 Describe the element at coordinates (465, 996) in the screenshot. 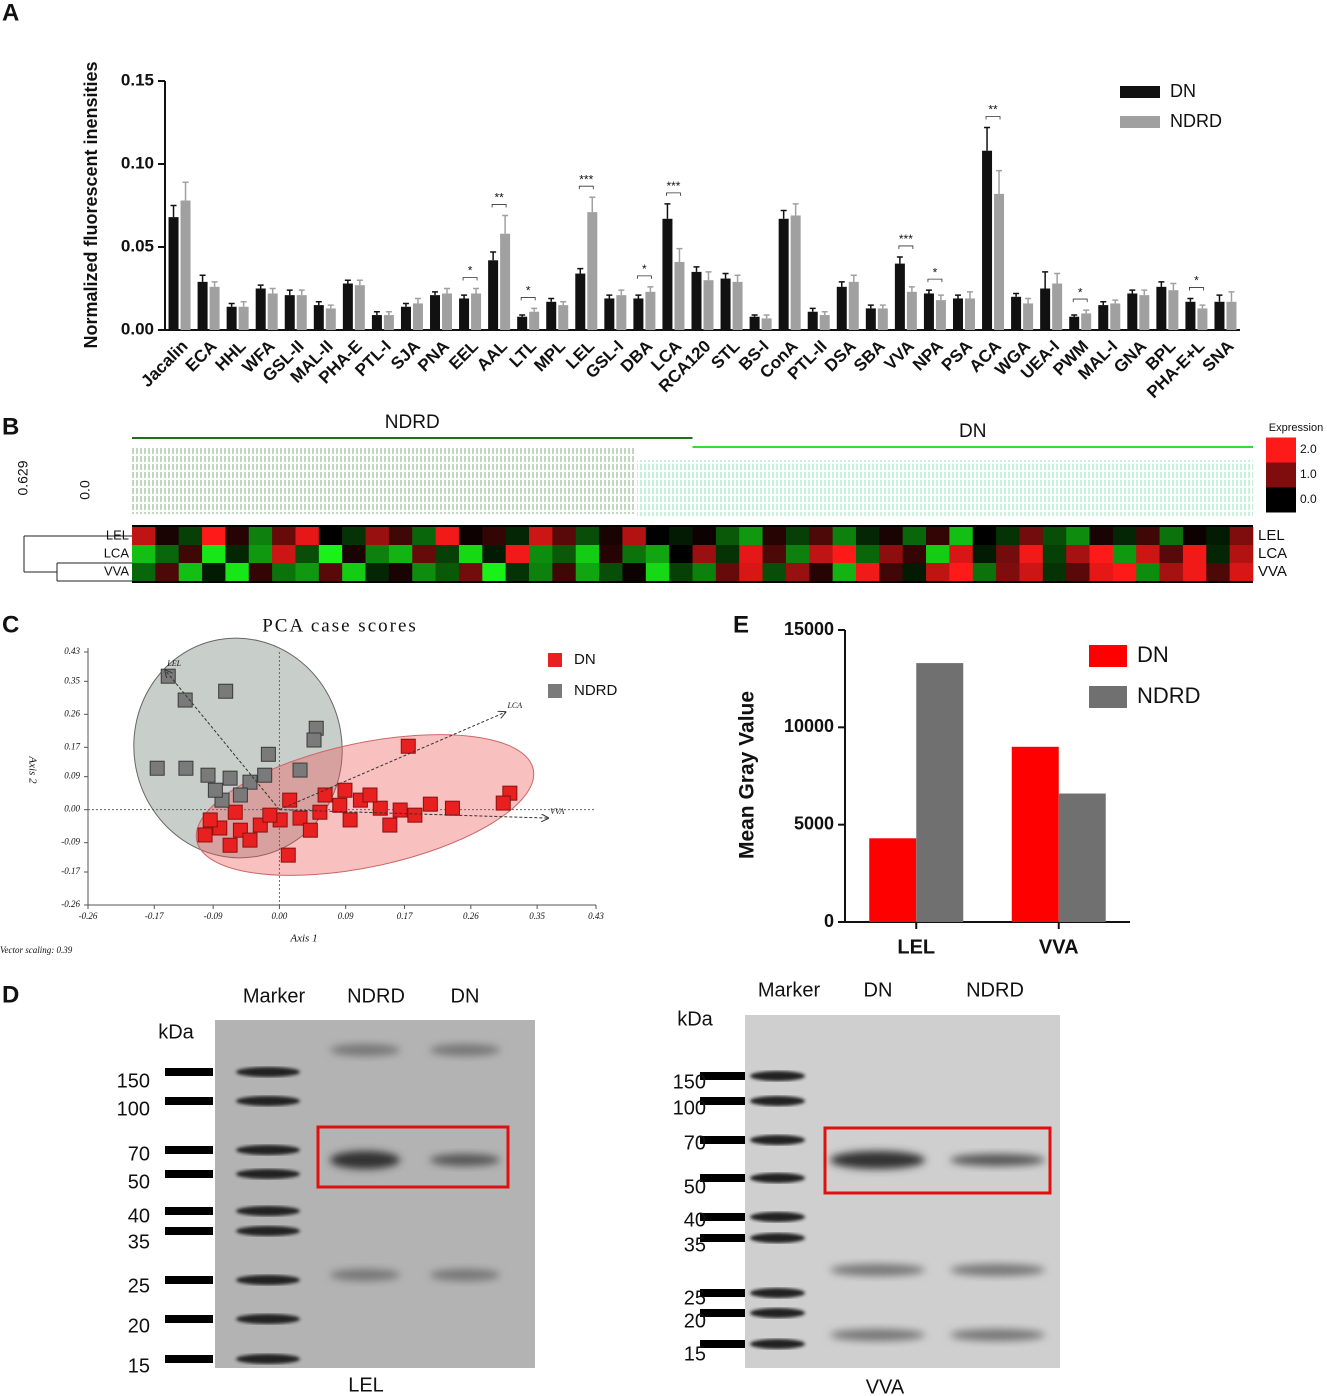

I see `lane-label: DN` at that location.